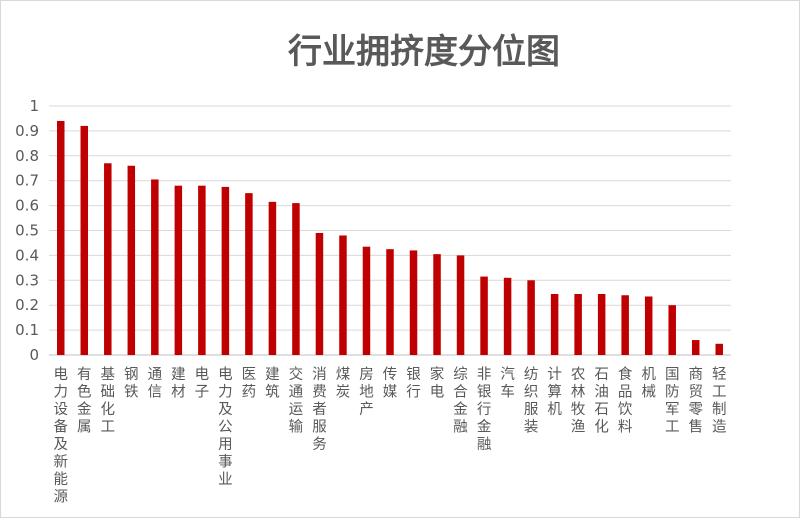 The width and height of the screenshot is (800, 519). I want to click on y-tick-label: 0.8, so click(27, 156).